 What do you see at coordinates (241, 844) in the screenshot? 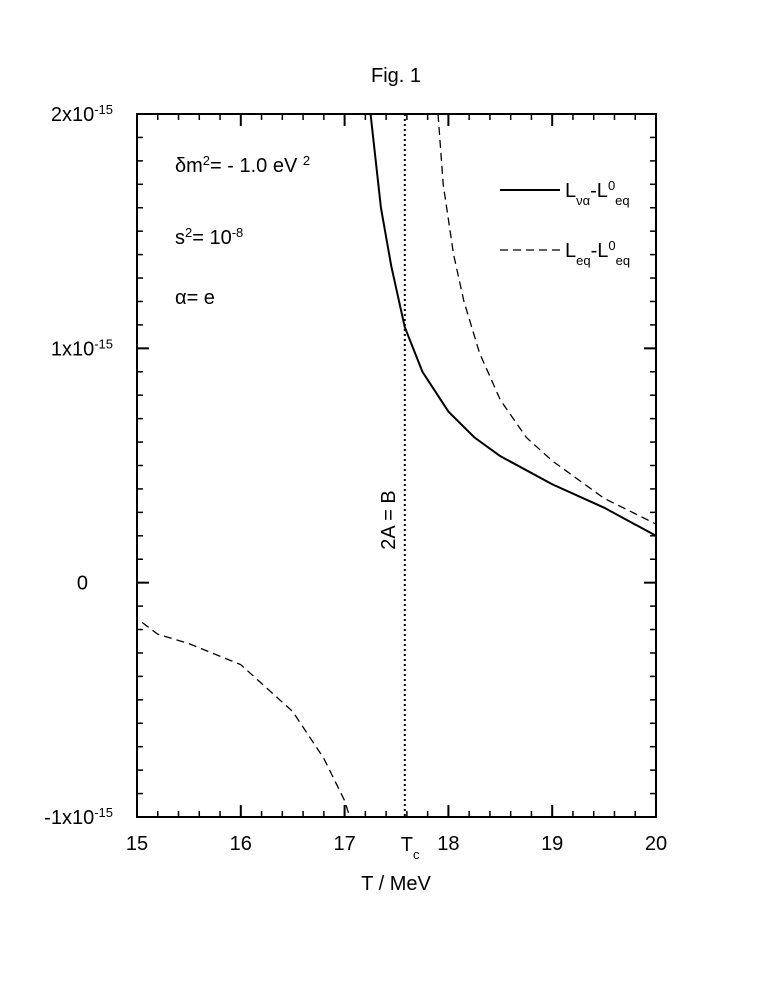
I see `x-tick-label: 16` at bounding box center [241, 844].